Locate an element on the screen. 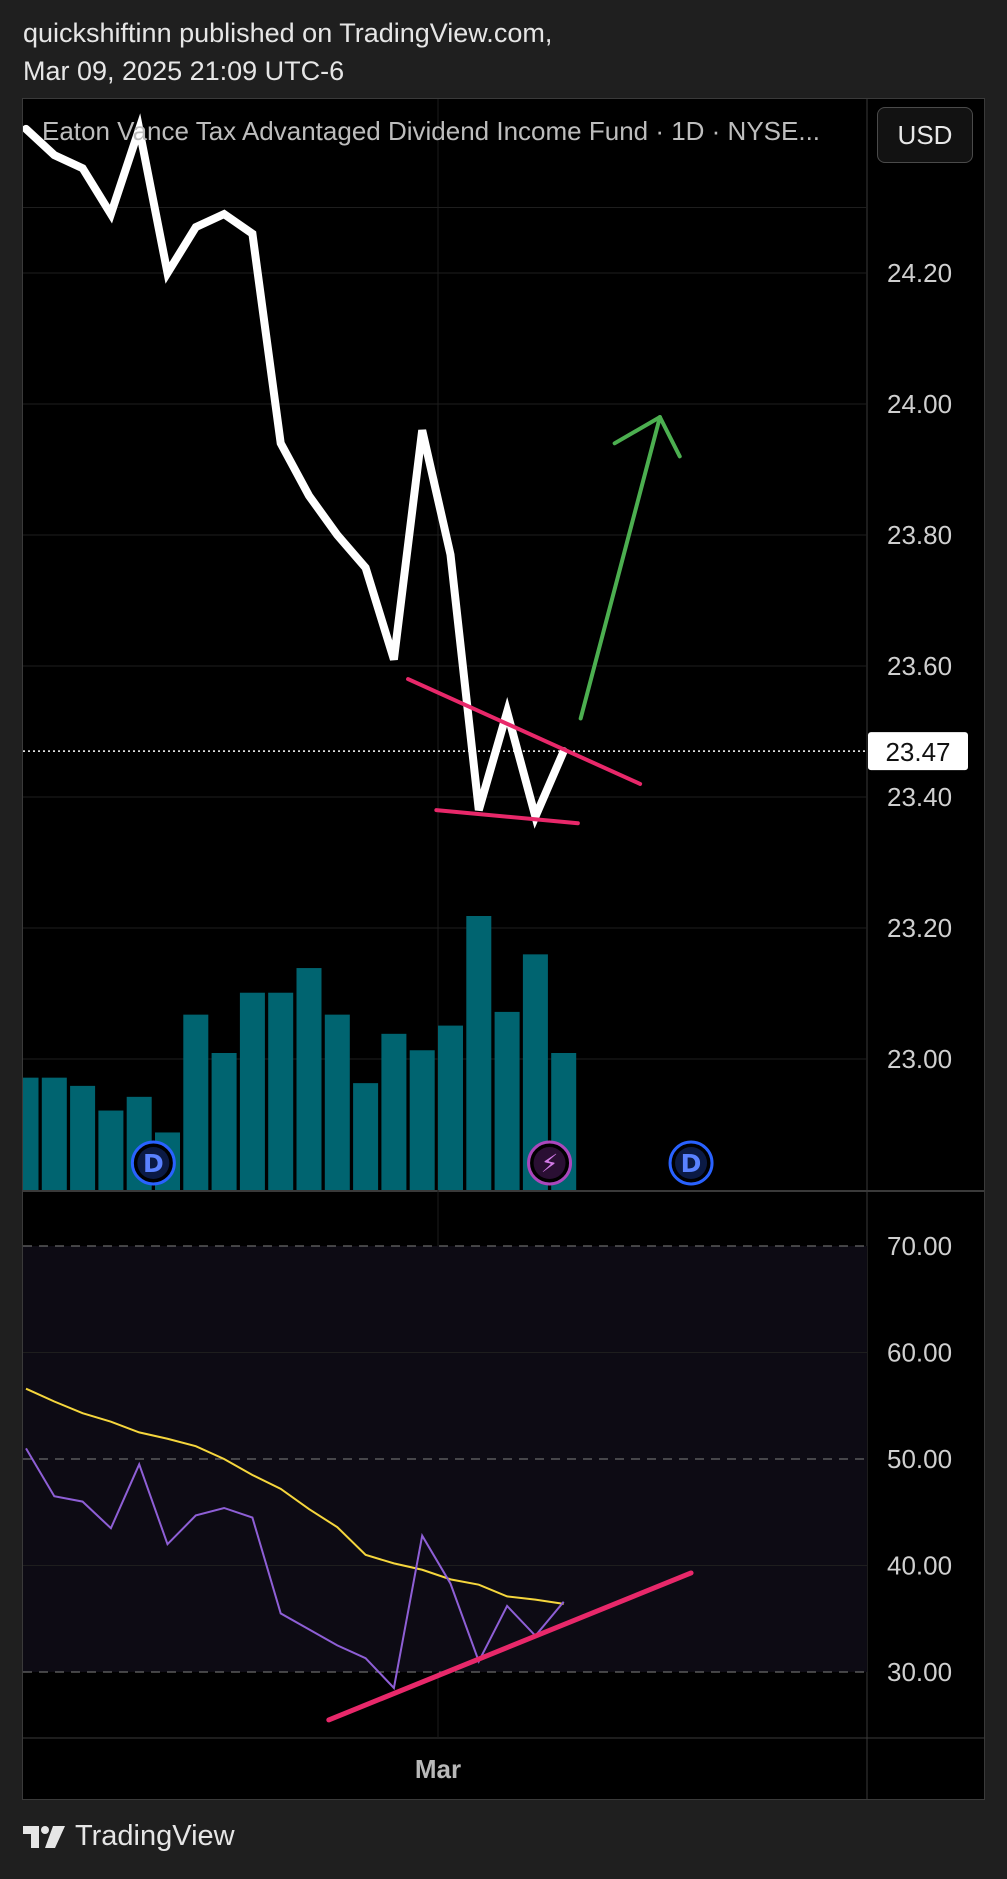 The height and width of the screenshot is (1879, 1007). rsi-tick-label: 70.00 is located at coordinates (919, 1246).